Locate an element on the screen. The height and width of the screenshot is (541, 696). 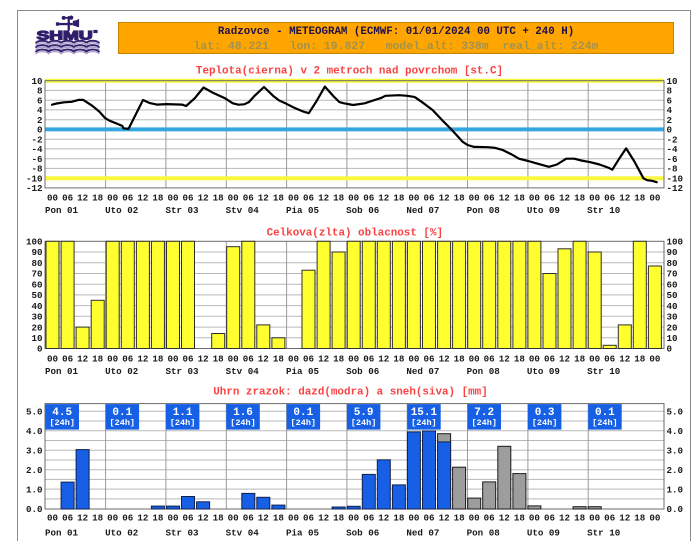
svg-text: Celkova(zlta) oblacnost [%] is located at coordinates (355, 233).